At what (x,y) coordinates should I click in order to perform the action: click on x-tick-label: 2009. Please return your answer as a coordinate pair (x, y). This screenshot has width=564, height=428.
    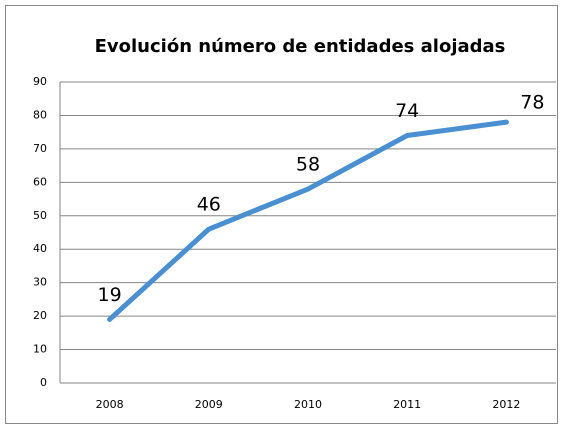
    Looking at the image, I should click on (209, 404).